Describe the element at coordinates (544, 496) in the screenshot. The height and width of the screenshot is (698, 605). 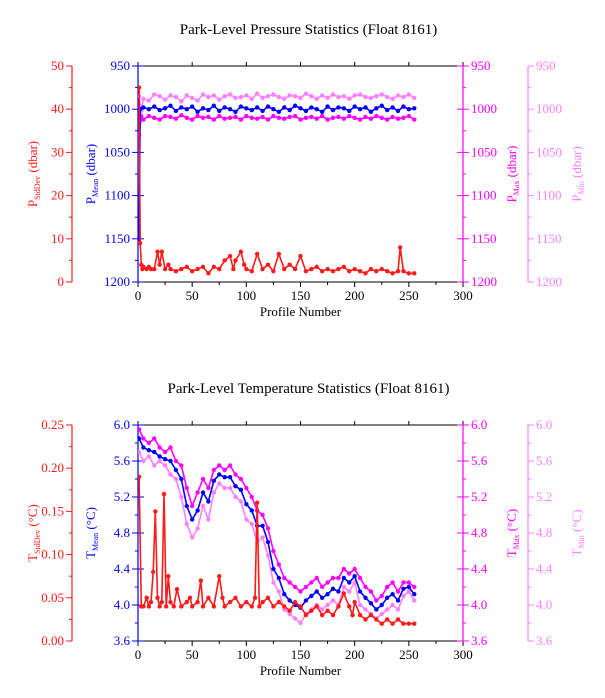
I see `y-tick-label-min: 5.2` at that location.